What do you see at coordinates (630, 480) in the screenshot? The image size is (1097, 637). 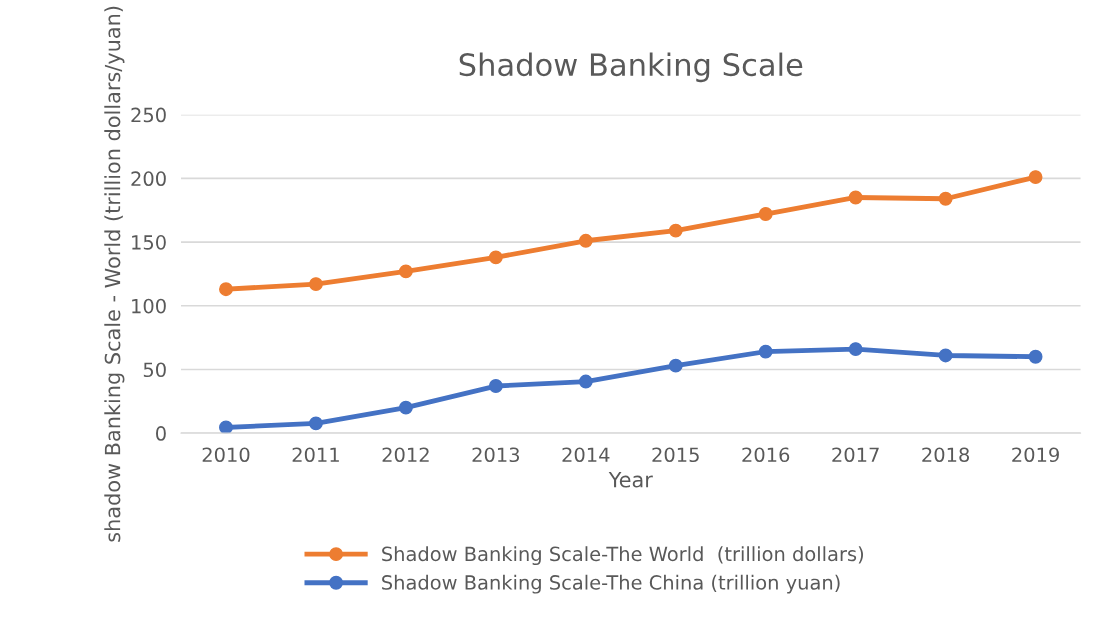 I see `x-axis-title: Year` at bounding box center [630, 480].